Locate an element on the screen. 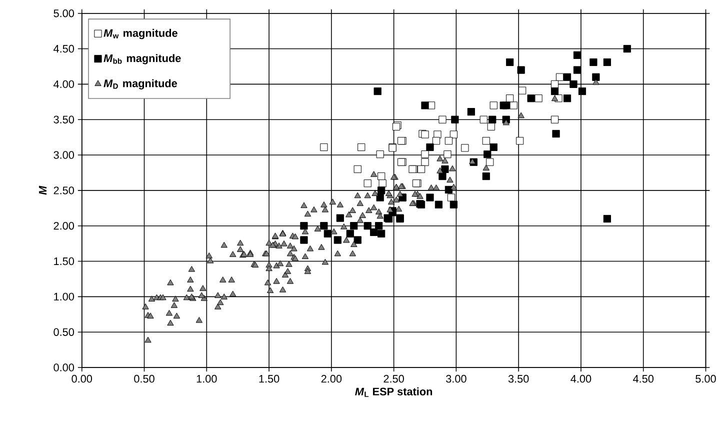 This screenshot has height=424, width=727. x-axis-title: M$_{L}$ ESP station is located at coordinates (393, 392).